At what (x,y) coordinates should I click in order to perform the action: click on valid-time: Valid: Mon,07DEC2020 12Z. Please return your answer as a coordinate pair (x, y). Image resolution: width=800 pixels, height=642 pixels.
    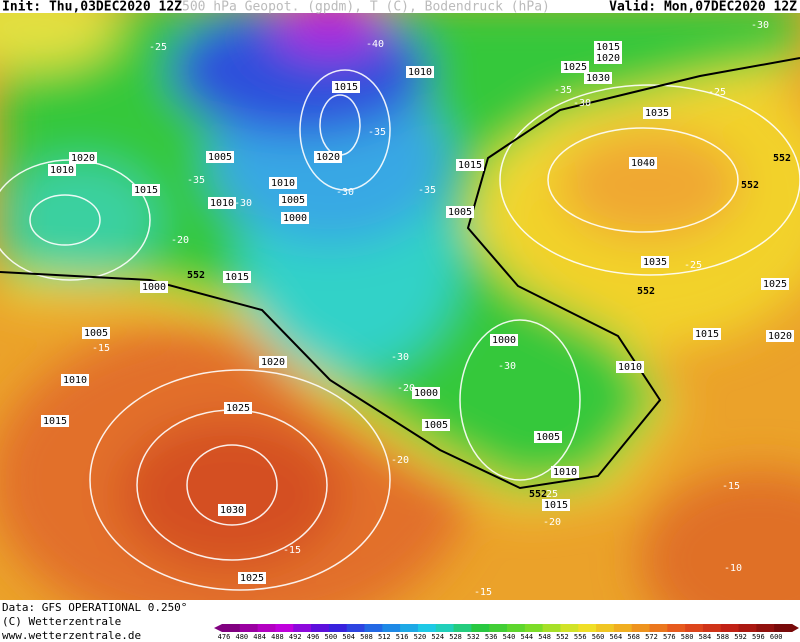
    Looking at the image, I should click on (703, 7).